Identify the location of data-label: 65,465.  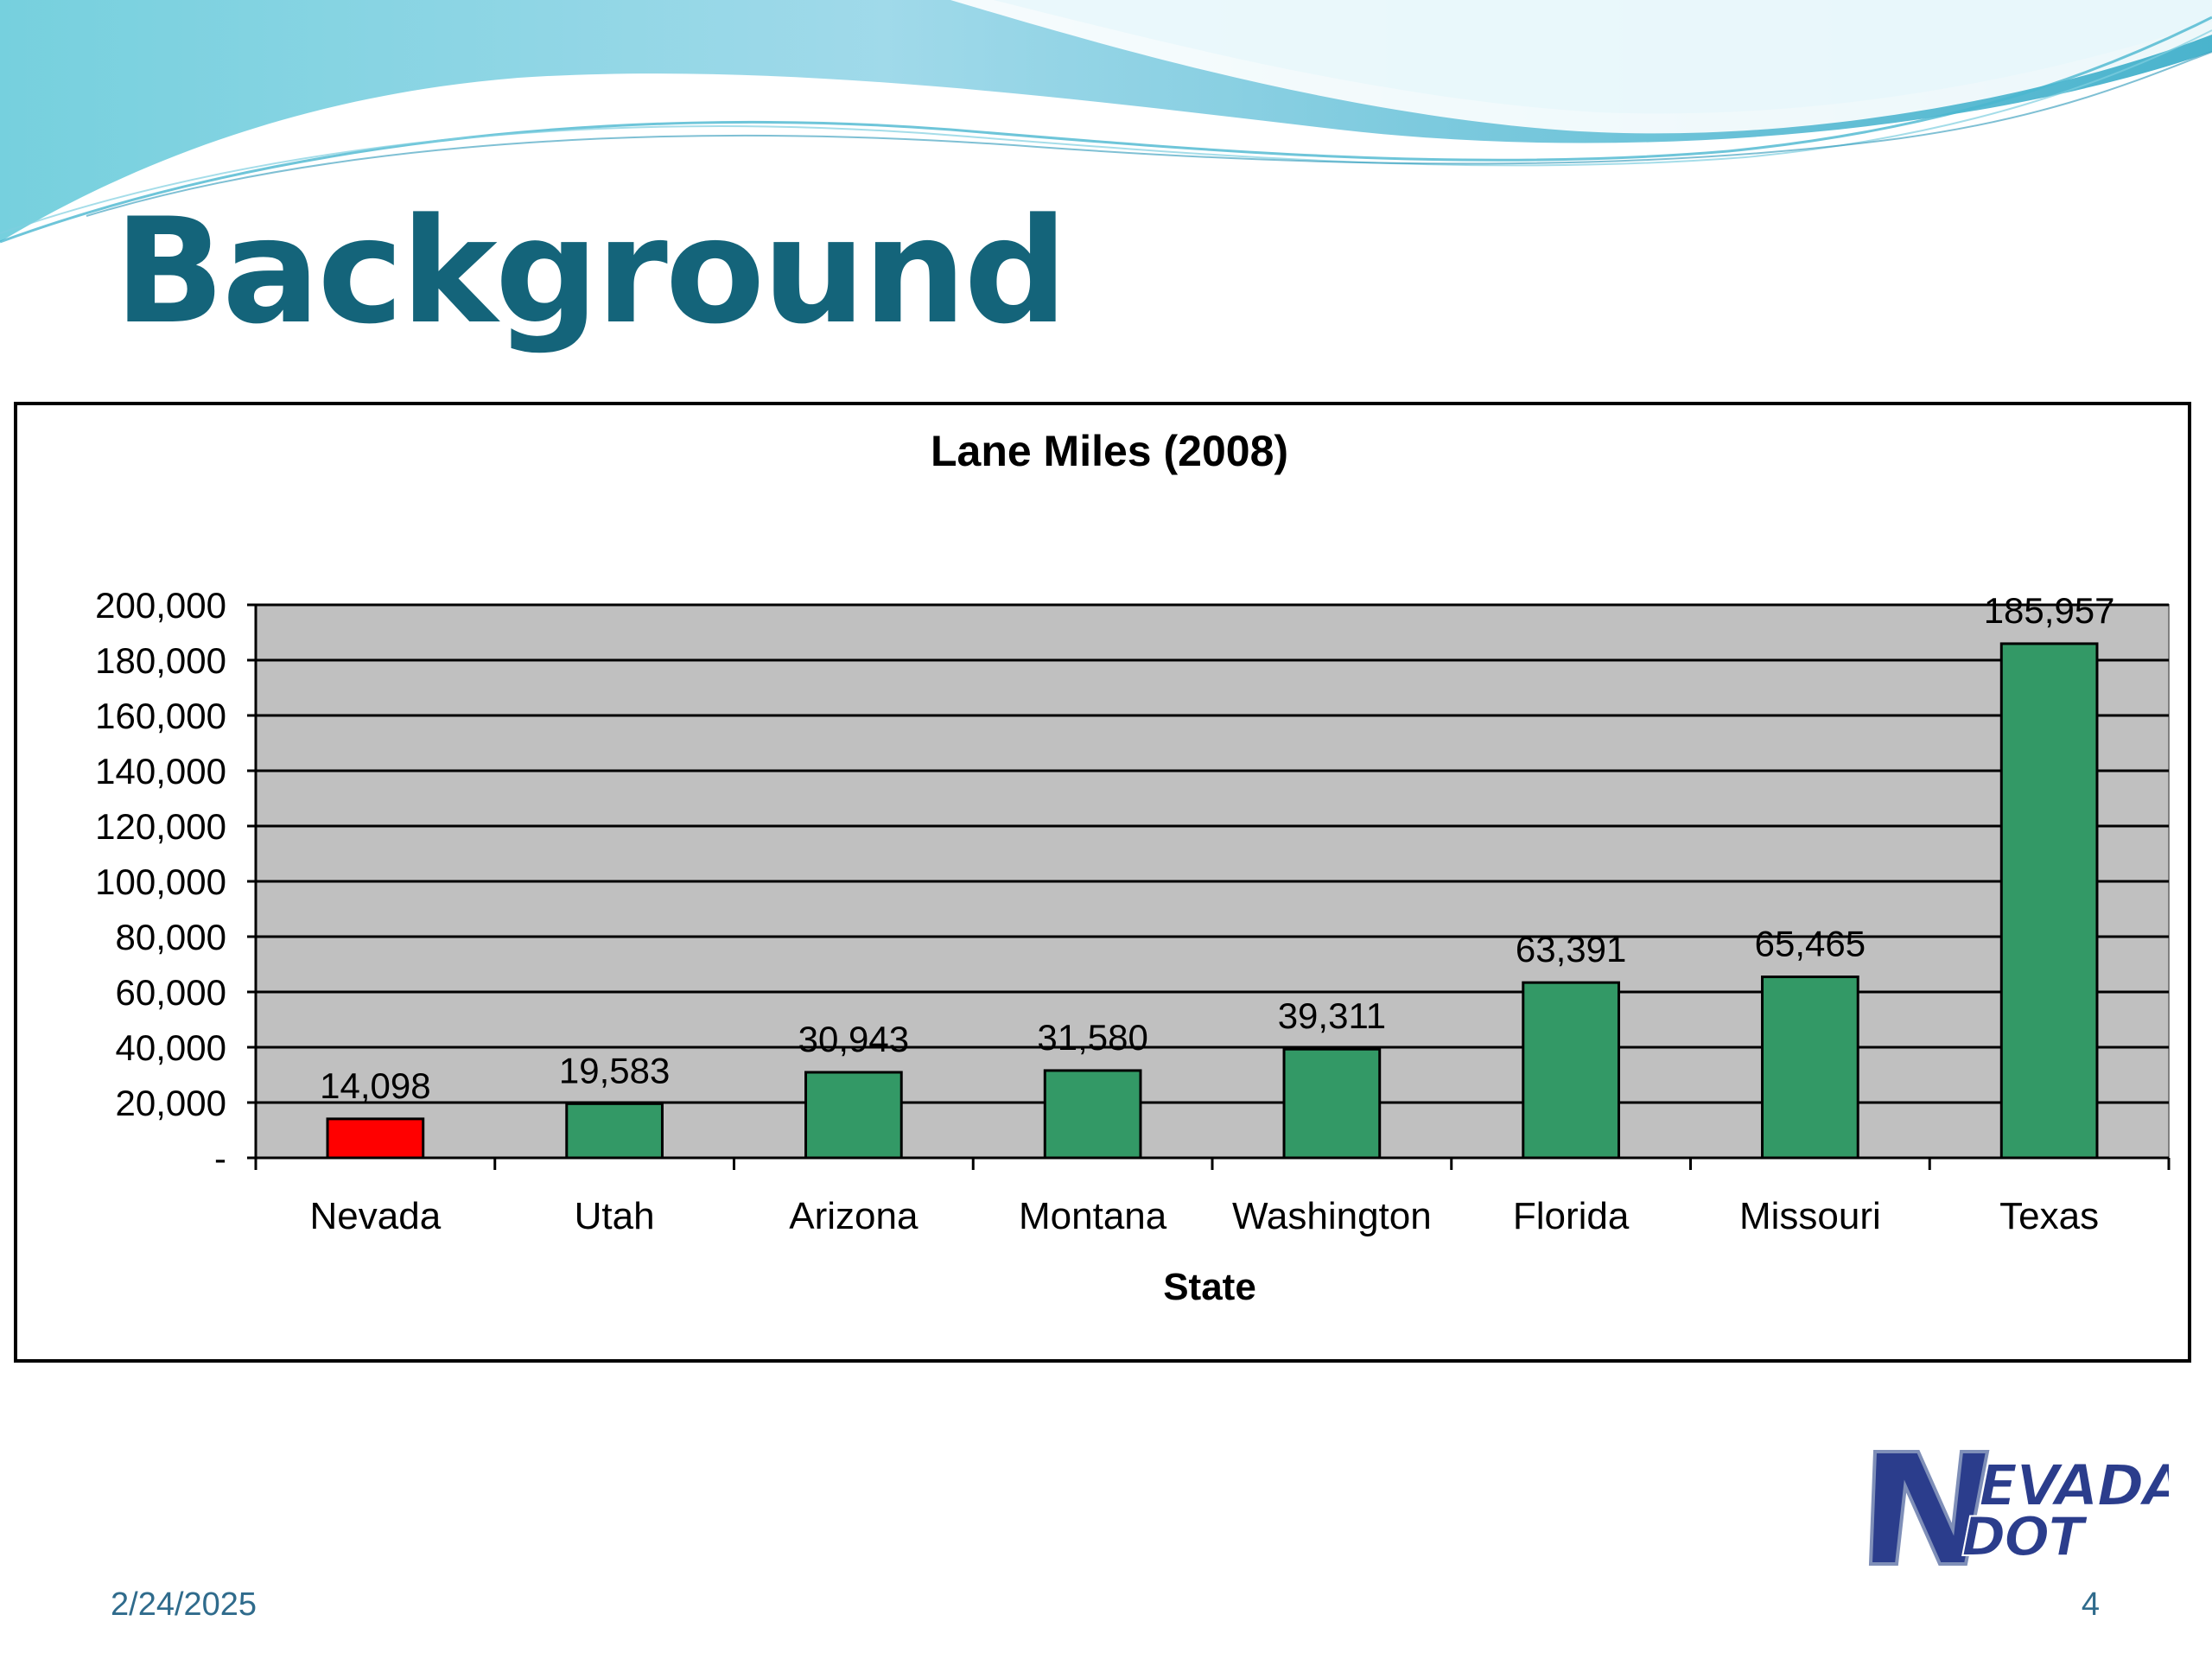
(1811, 944).